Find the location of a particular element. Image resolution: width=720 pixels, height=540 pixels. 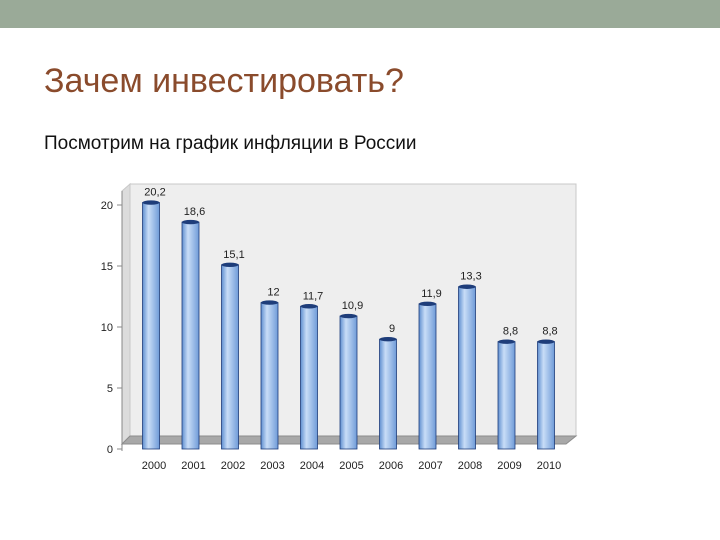

data-label: 9 is located at coordinates (392, 329).